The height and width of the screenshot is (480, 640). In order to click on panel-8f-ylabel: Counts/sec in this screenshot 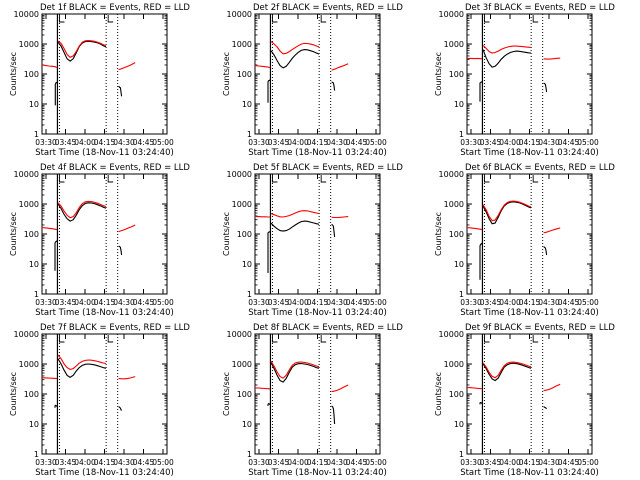, I will do `click(226, 394)`.